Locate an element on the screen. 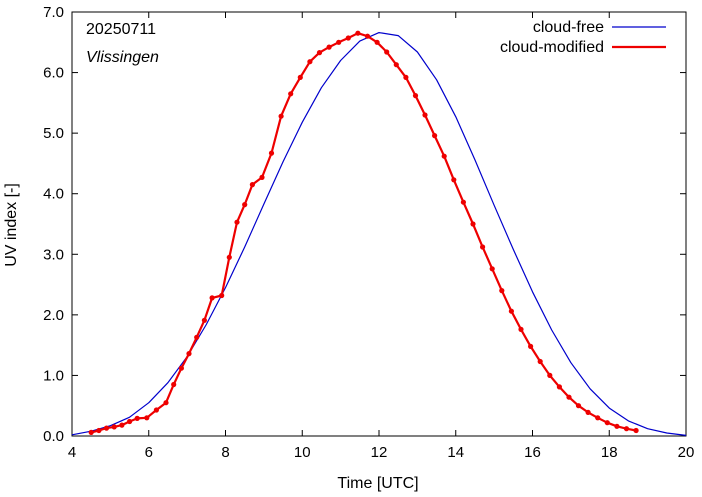 This screenshot has height=497, width=702. y-tick-label: 0.0 is located at coordinates (53, 436).